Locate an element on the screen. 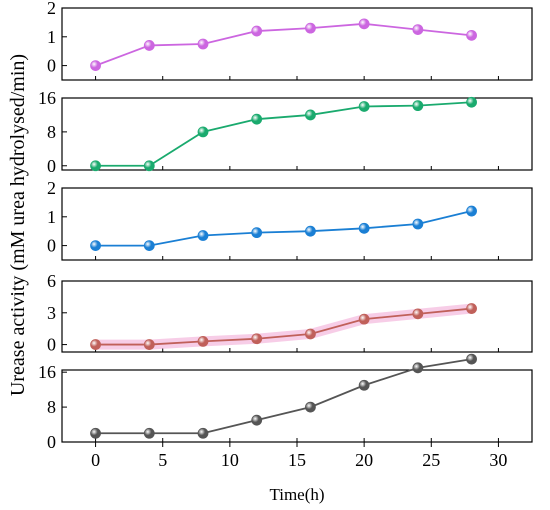  y-tick-label: 3 is located at coordinates (51, 313).